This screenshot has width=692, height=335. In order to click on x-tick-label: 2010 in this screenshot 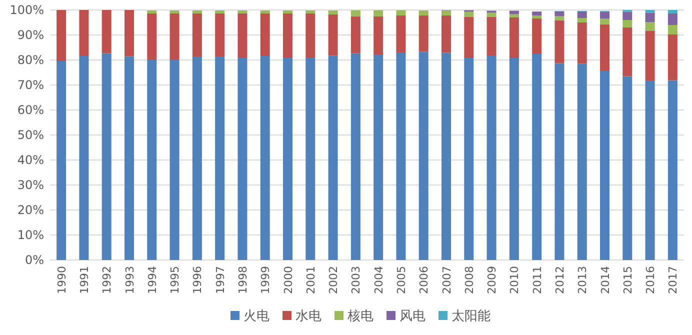, I will do `click(515, 280)`.